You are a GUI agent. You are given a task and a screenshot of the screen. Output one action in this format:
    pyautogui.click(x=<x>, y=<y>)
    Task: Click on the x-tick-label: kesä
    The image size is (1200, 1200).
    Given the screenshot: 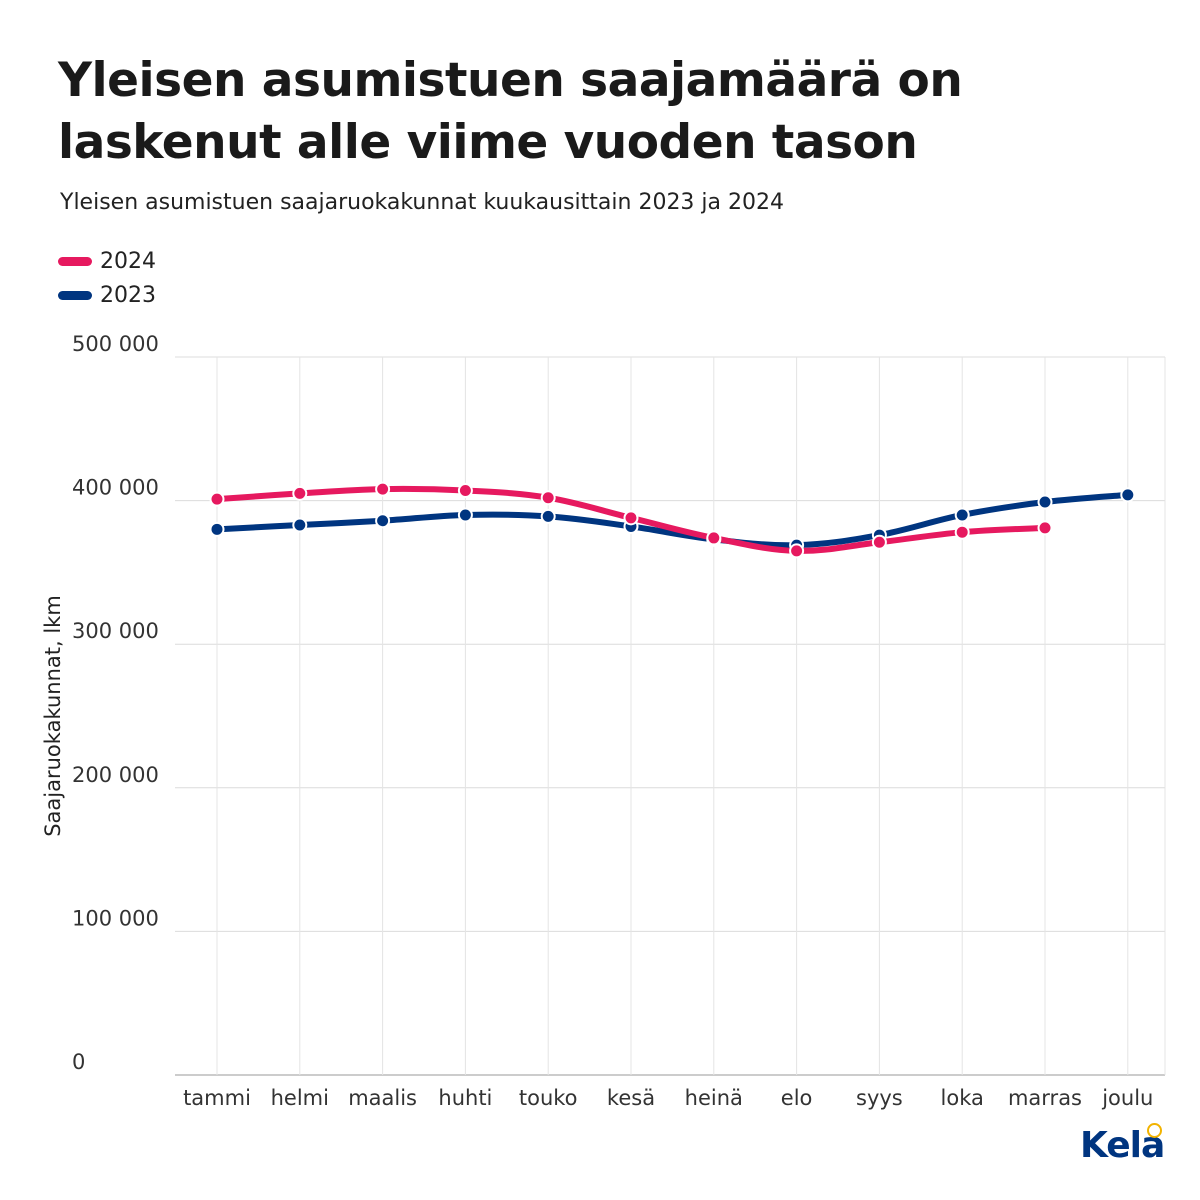 What is the action you would take?
    pyautogui.click(x=631, y=1098)
    